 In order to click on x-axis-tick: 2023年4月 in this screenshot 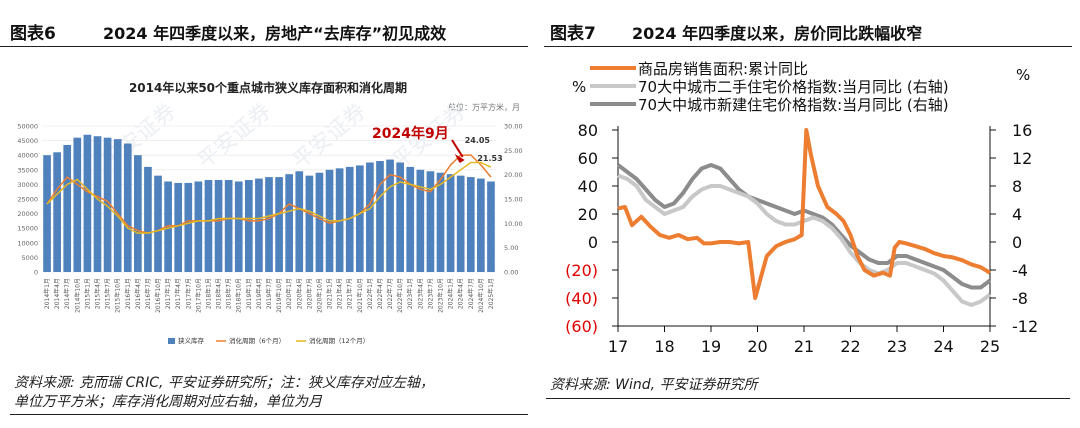, I will do `click(420, 293)`.